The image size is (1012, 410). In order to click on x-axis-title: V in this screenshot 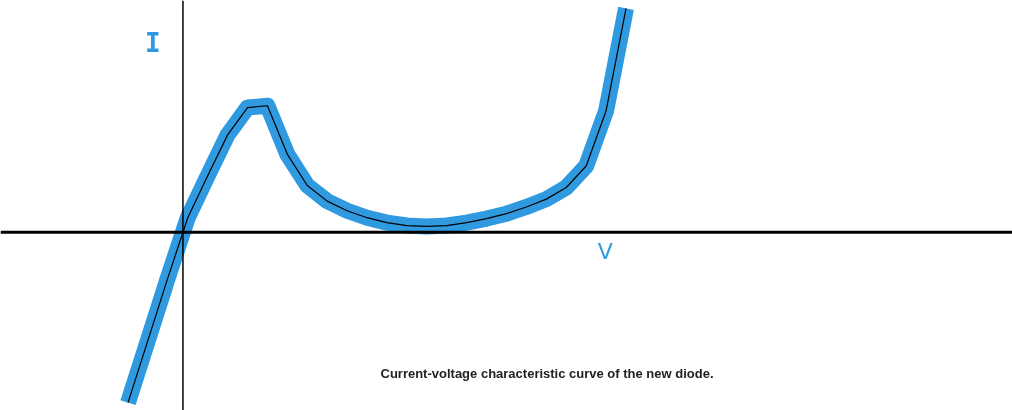, I will do `click(605, 252)`.